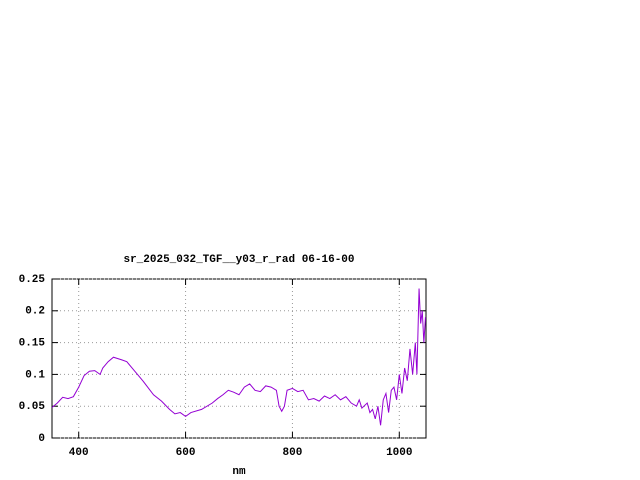  I want to click on y-tick-label: 0, so click(41, 439).